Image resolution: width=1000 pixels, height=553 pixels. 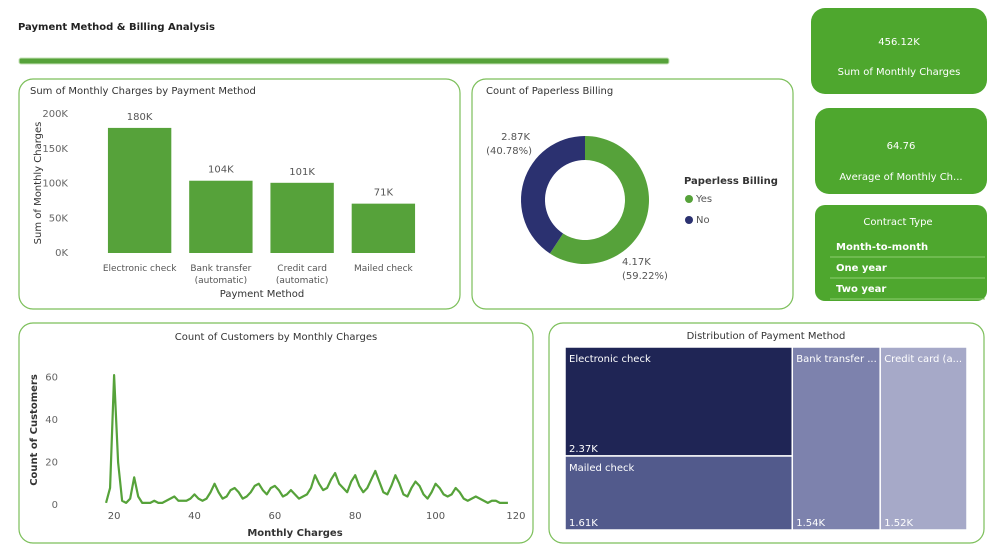 I want to click on data-label: 71K, so click(x=384, y=193).